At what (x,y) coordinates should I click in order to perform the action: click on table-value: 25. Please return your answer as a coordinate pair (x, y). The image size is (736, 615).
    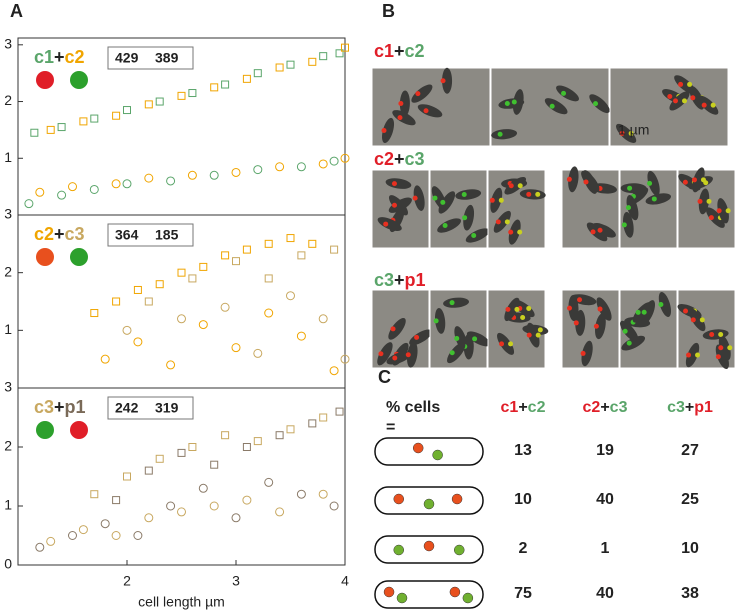
    Looking at the image, I should click on (690, 499).